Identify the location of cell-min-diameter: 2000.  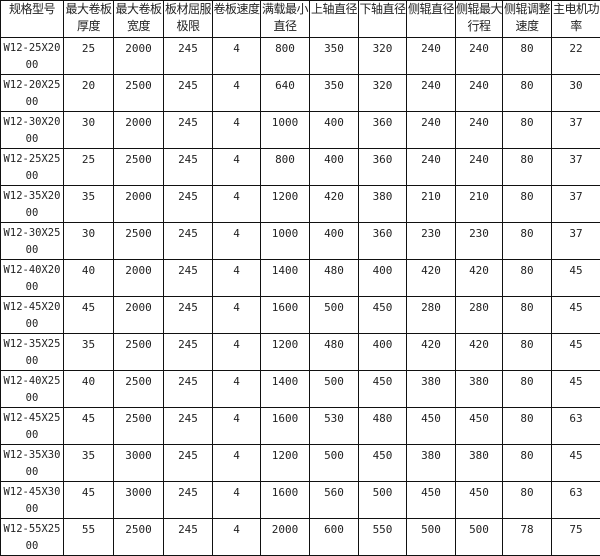
(285, 537).